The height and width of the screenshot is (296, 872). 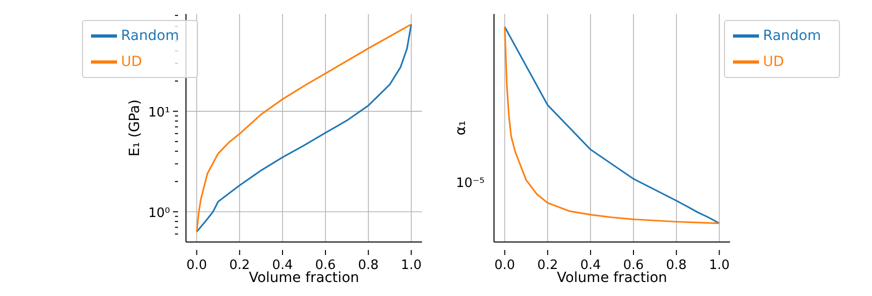 I want to click on y-axis-title: α₁, so click(x=460, y=128).